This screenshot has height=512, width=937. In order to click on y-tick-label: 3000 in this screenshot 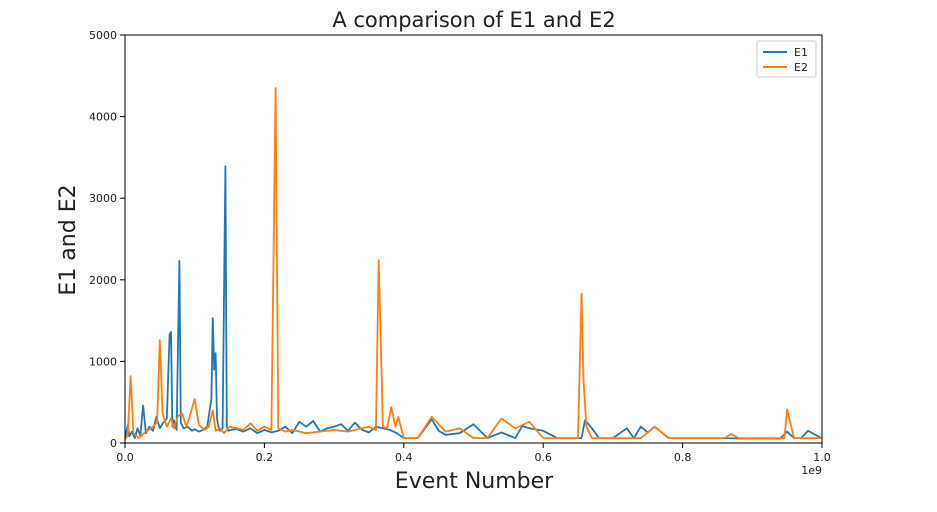, I will do `click(103, 198)`.